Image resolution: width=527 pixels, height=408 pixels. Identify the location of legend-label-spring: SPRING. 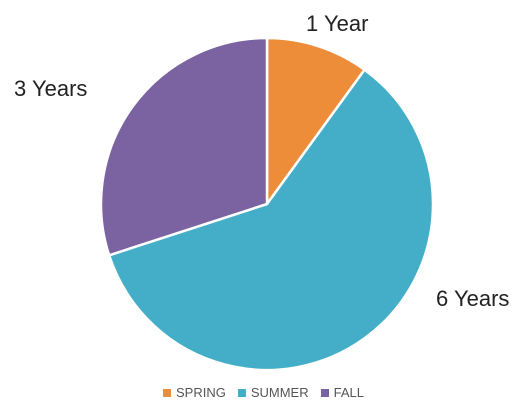
(201, 392).